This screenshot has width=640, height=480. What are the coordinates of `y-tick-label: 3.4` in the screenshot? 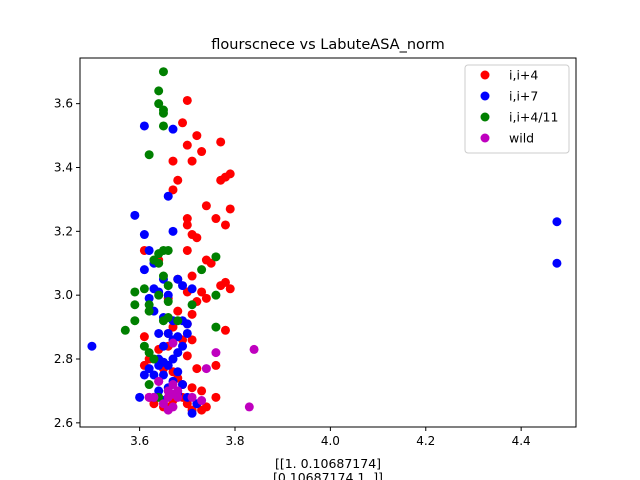 It's located at (63, 167).